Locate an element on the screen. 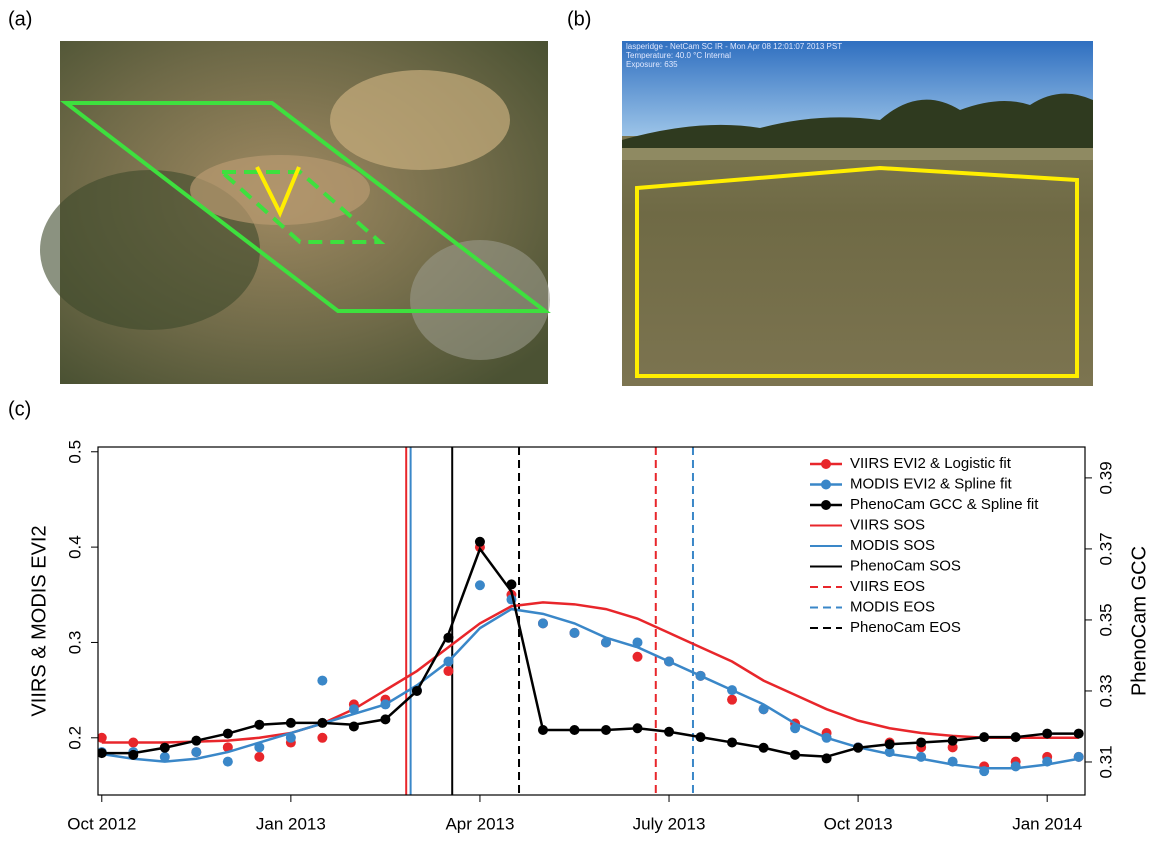 This screenshot has height=845, width=1158. y2-tick-label: 0.31 is located at coordinates (1105, 761).